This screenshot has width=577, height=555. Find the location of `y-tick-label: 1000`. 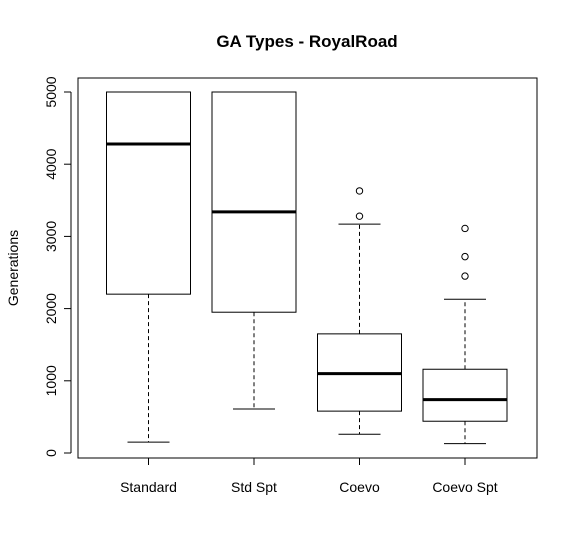

y-tick-label: 1000 is located at coordinates (51, 380).